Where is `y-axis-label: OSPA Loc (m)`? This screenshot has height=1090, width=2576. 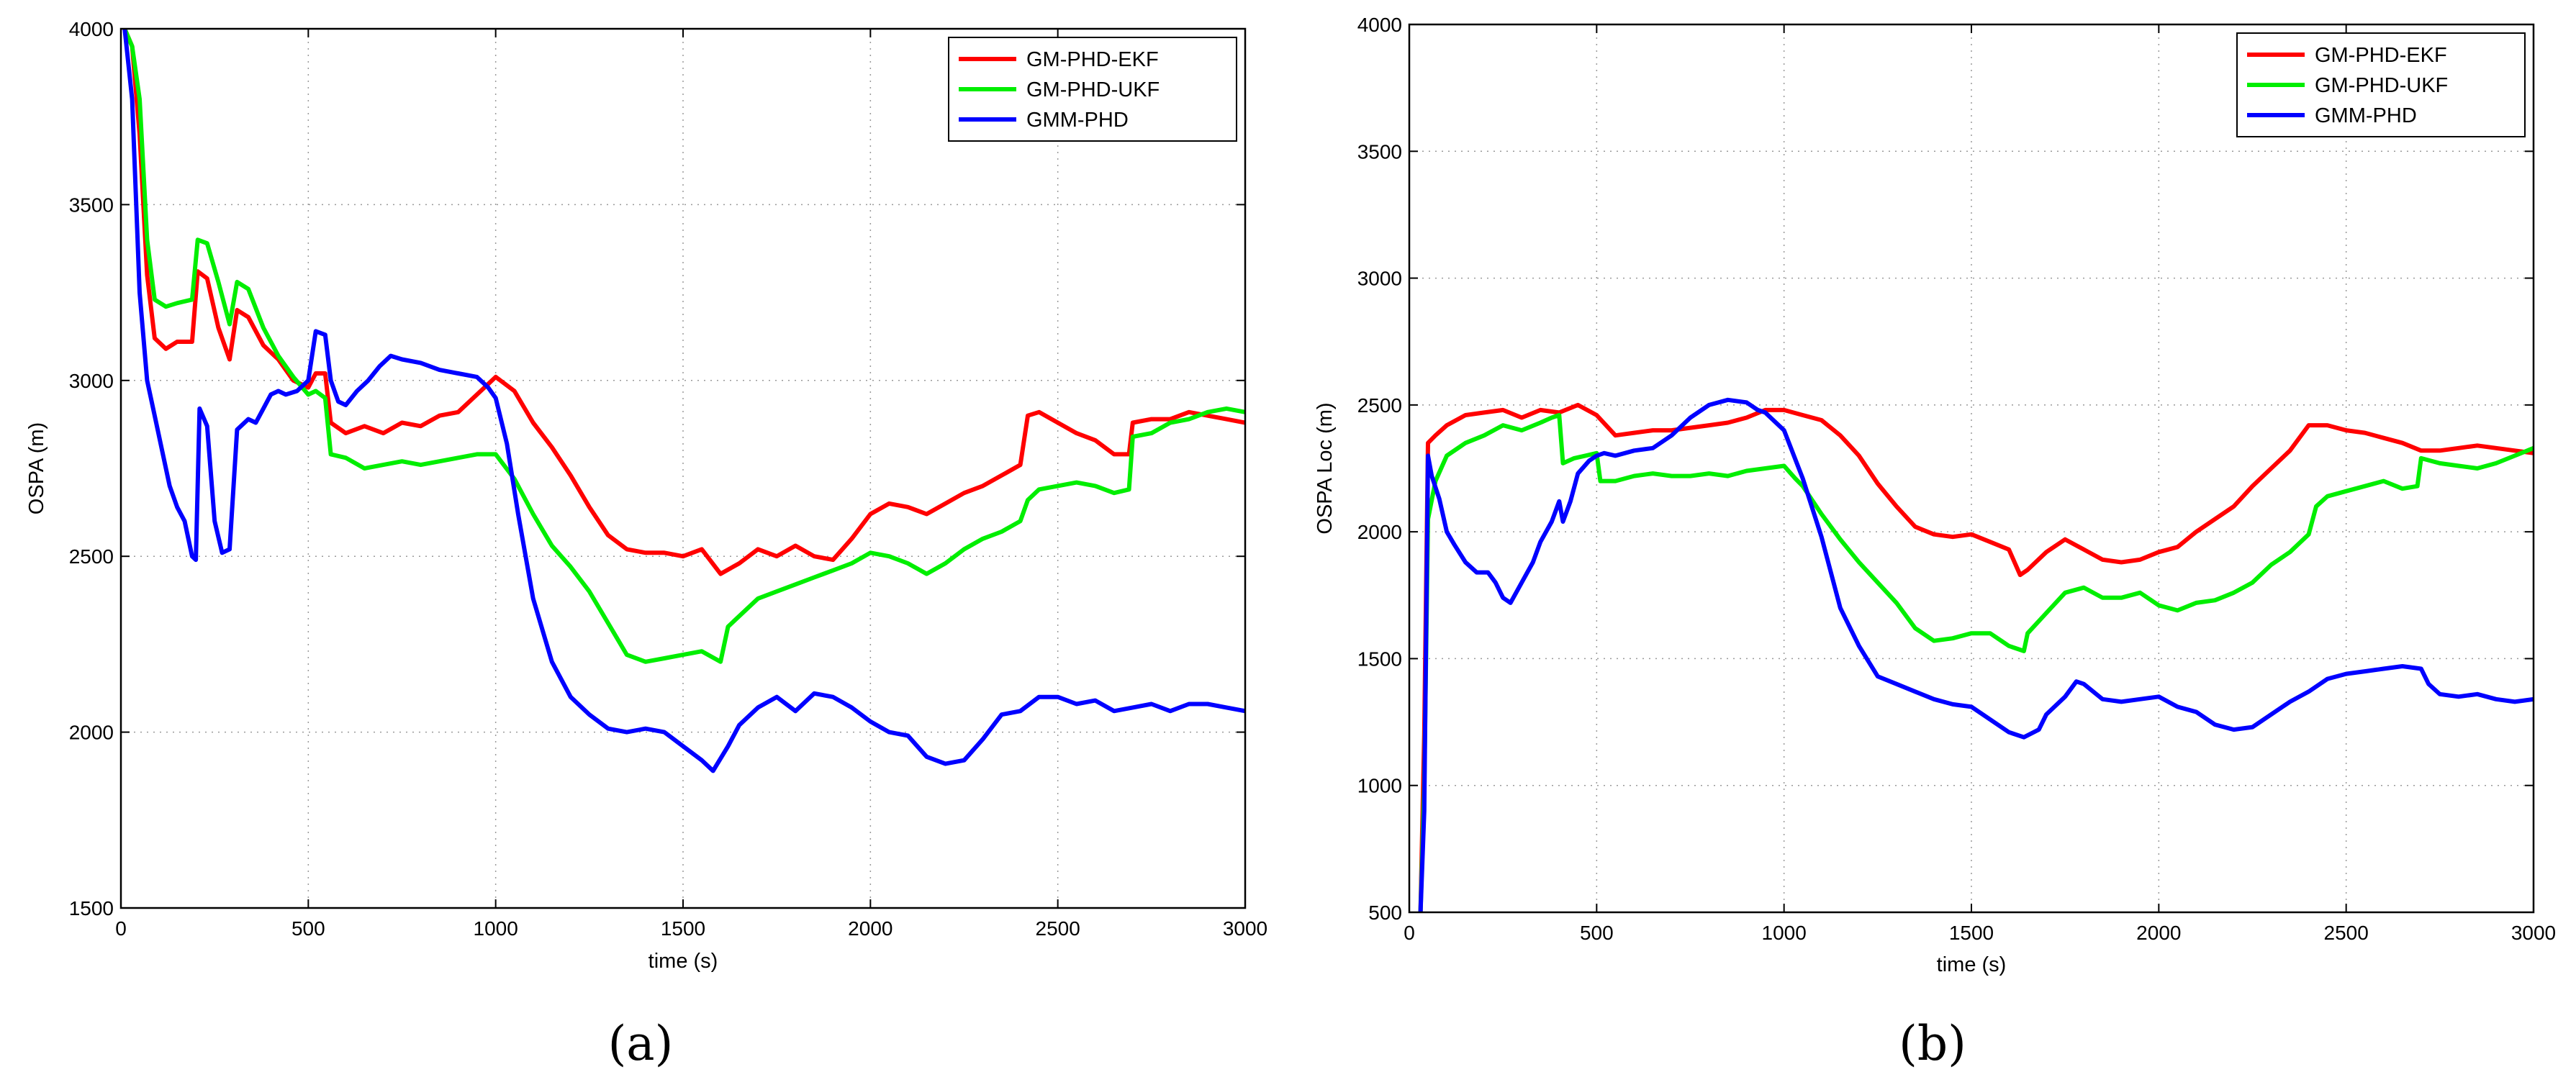 y-axis-label: OSPA Loc (m) is located at coordinates (1325, 468).